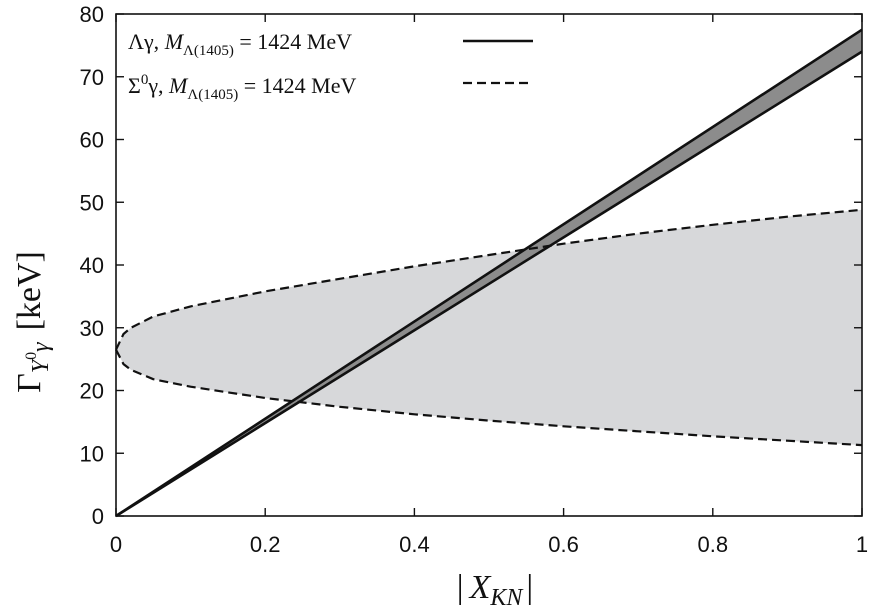 Image resolution: width=873 pixels, height=606 pixels. Describe the element at coordinates (98, 516) in the screenshot. I see `y-tick-label: 0` at that location.